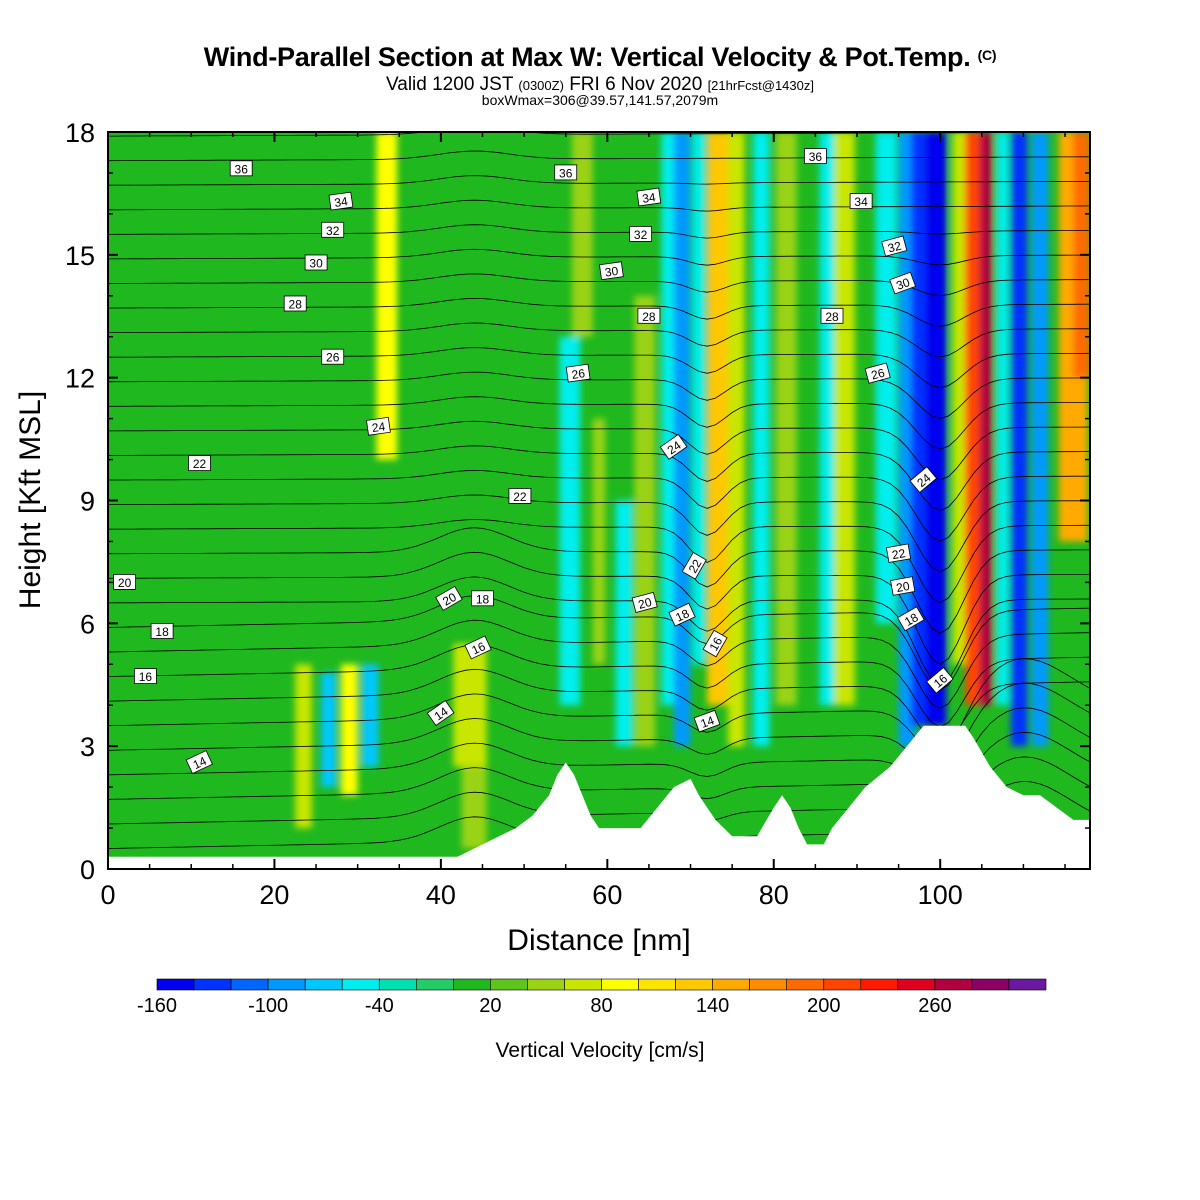 This screenshot has width=1200, height=1200. Describe the element at coordinates (80, 133) in the screenshot. I see `y-tick-label: 18` at that location.